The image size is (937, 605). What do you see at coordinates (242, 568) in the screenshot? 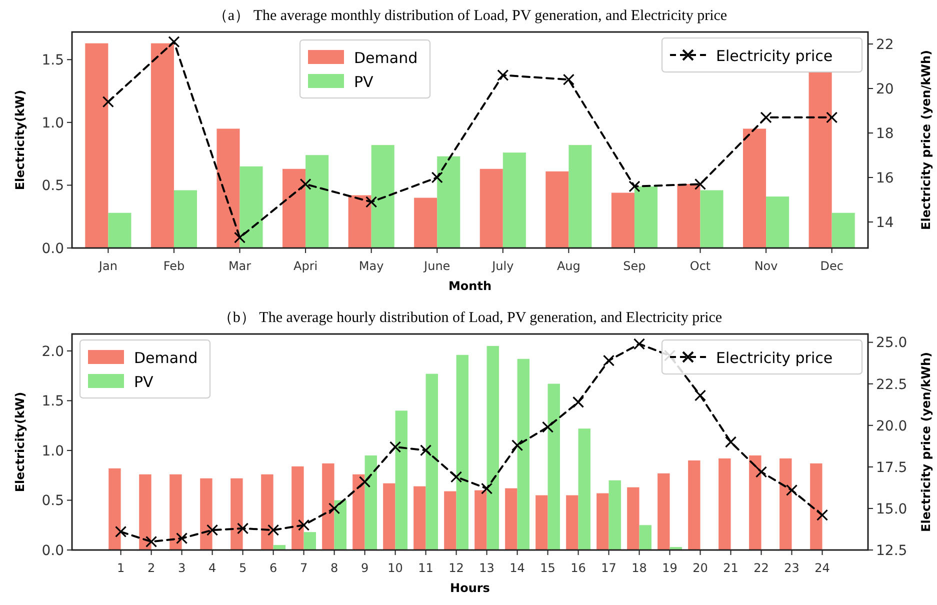
I see `x-tick-label: 5` at bounding box center [242, 568].